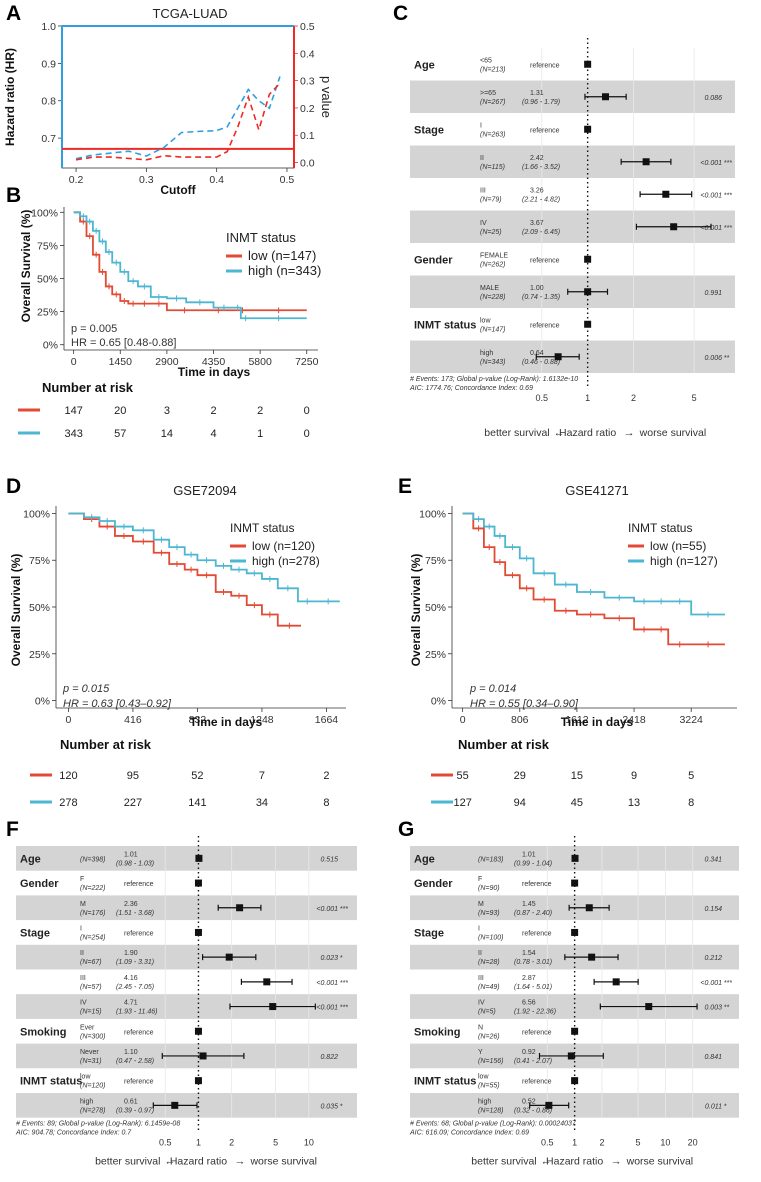 This screenshot has height=1182, width=761. I want to click on panel-c-ci: (2.09 - 6.45), so click(541, 232).